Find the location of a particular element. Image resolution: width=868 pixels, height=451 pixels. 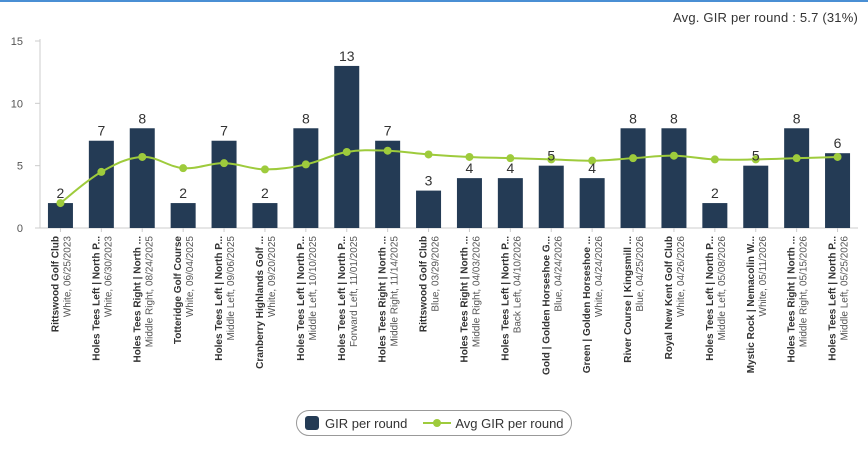

avg-line-series is located at coordinates (449, 177).